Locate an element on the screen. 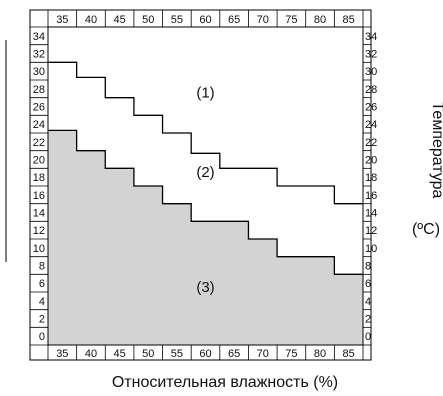 The height and width of the screenshot is (396, 443). x-ticks-bottom: 35 40 45 50 55 60 65 70 75 80 85 is located at coordinates (205, 354).